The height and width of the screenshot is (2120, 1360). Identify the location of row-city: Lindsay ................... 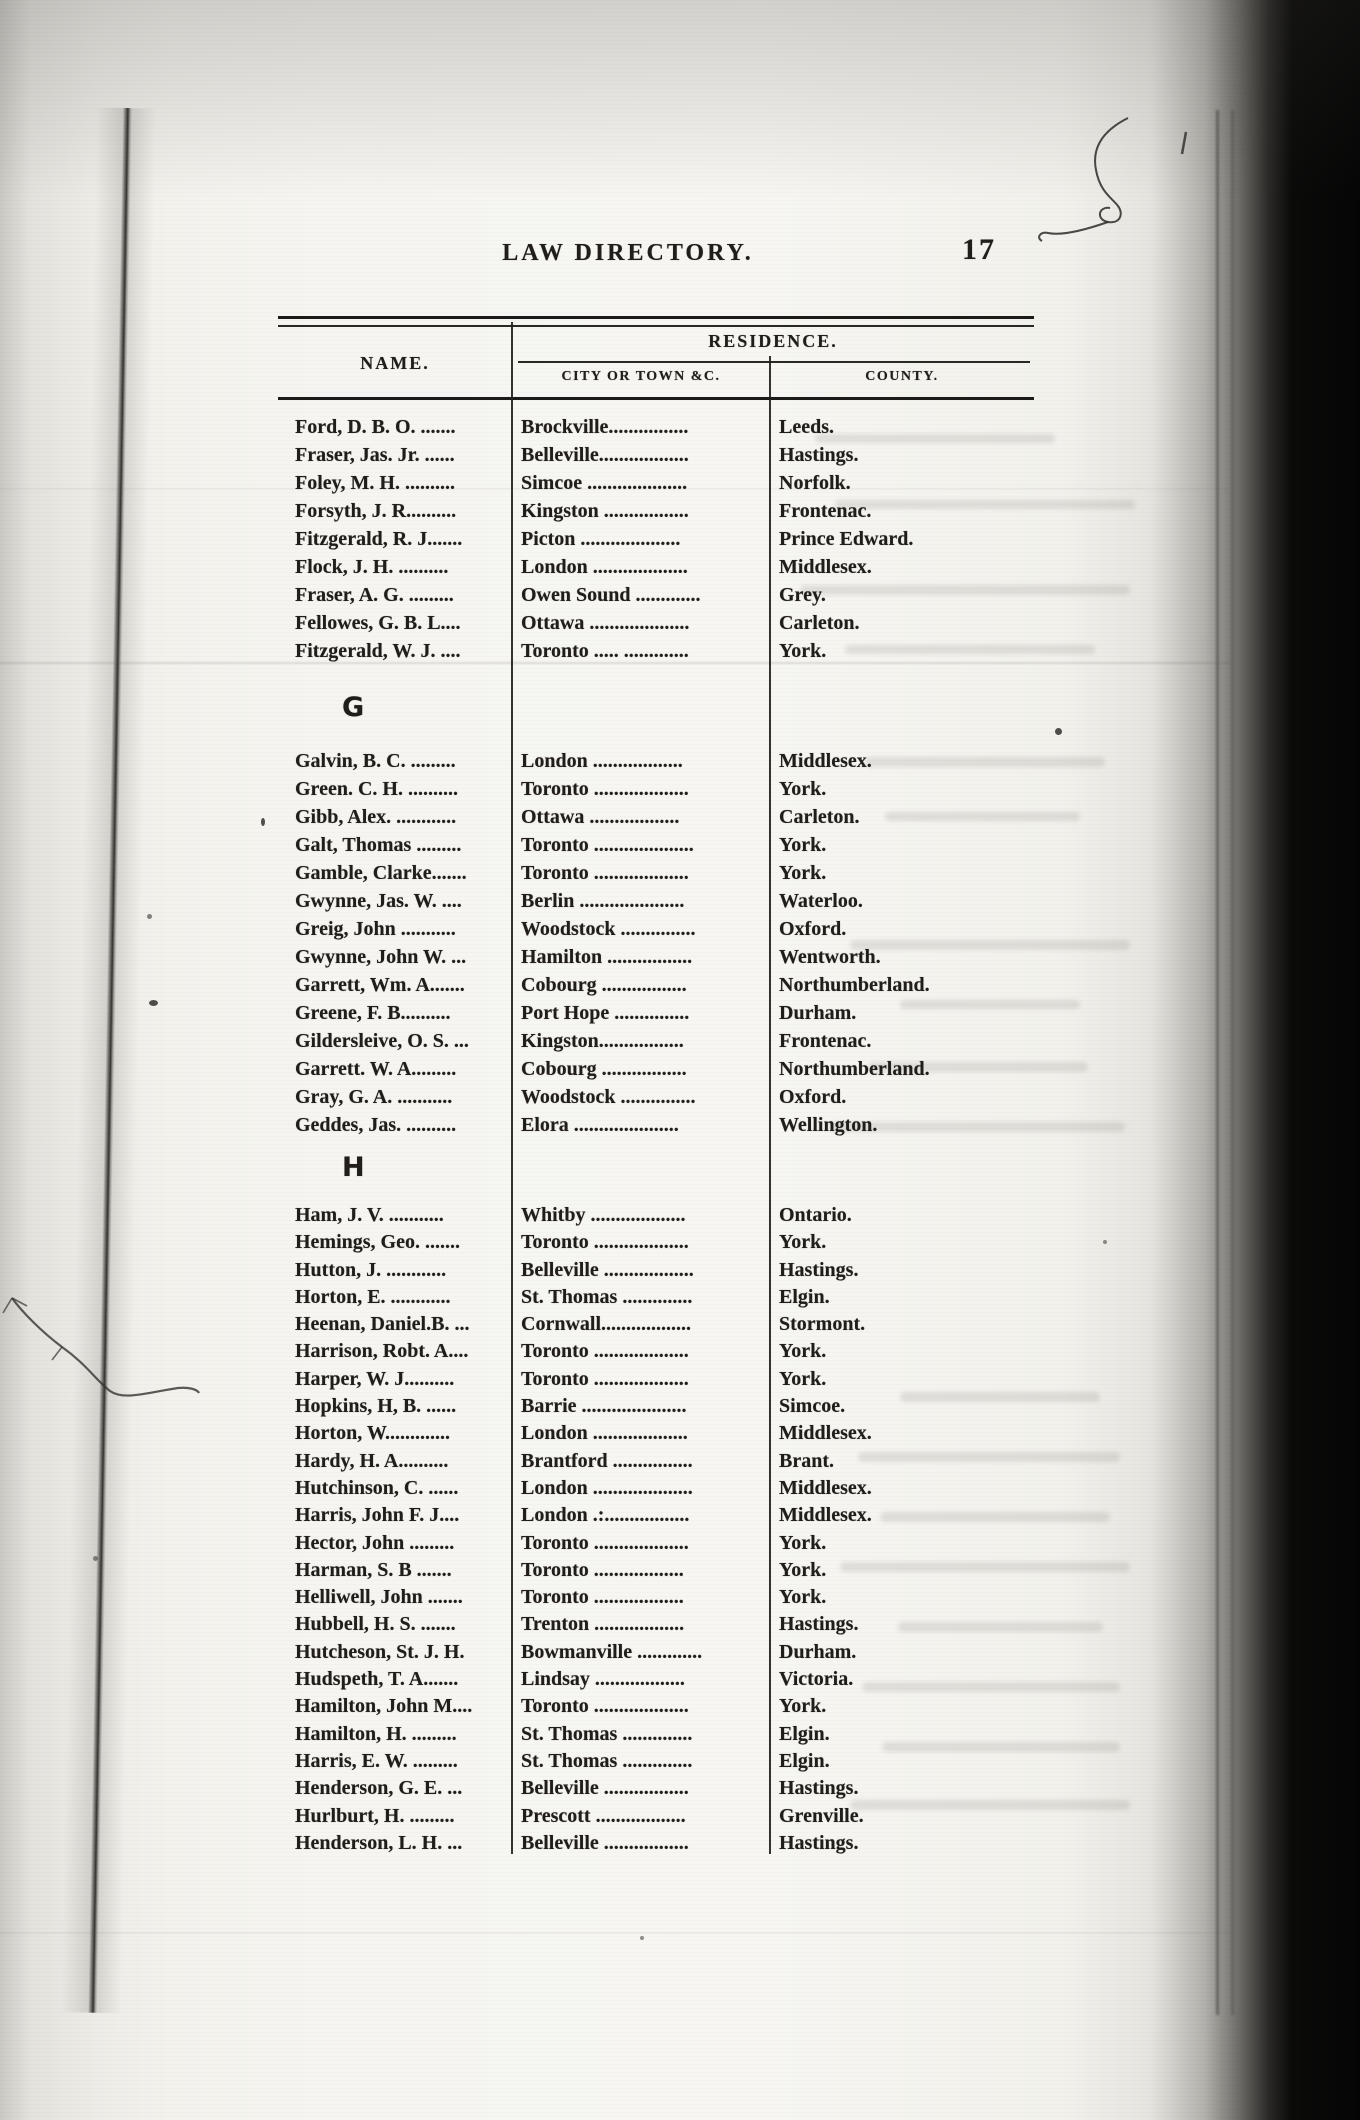
(603, 1679).